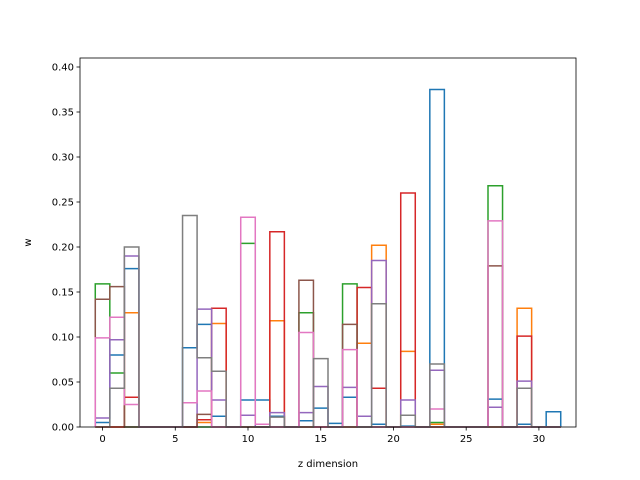 The height and width of the screenshot is (480, 640). Describe the element at coordinates (466, 439) in the screenshot. I see `x-tick-label: 25` at that location.